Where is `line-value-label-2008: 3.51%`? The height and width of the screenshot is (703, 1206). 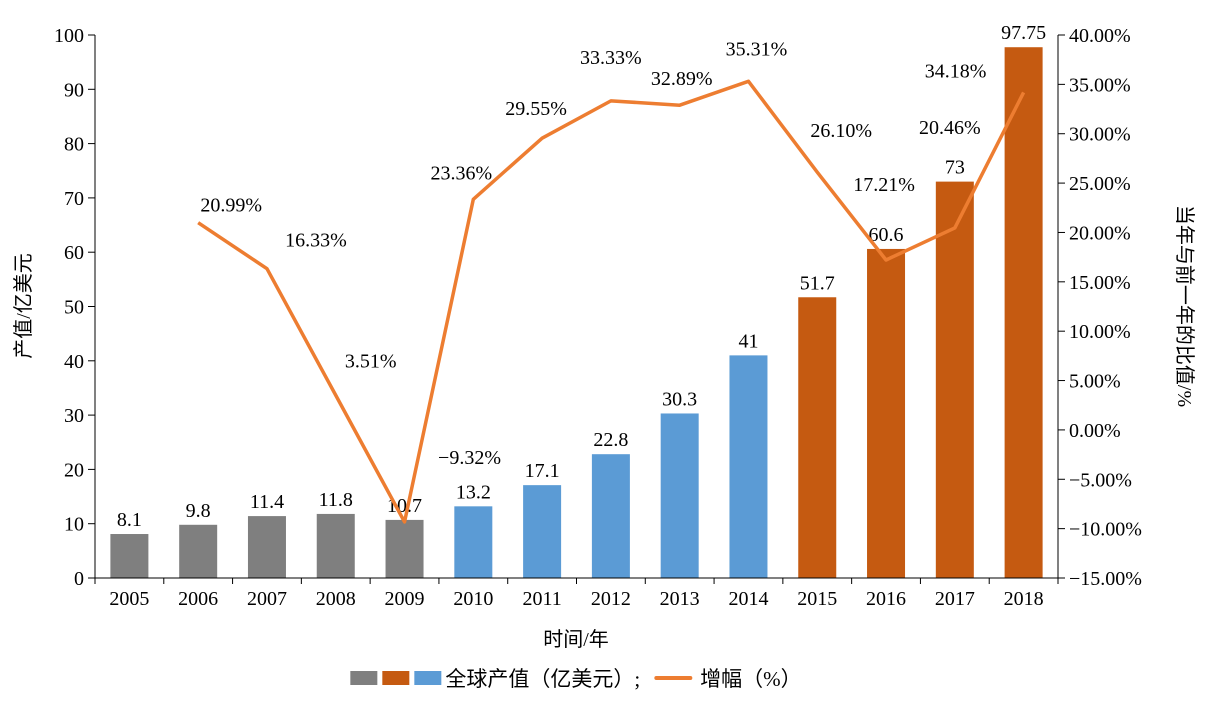 line-value-label-2008: 3.51% is located at coordinates (371, 361).